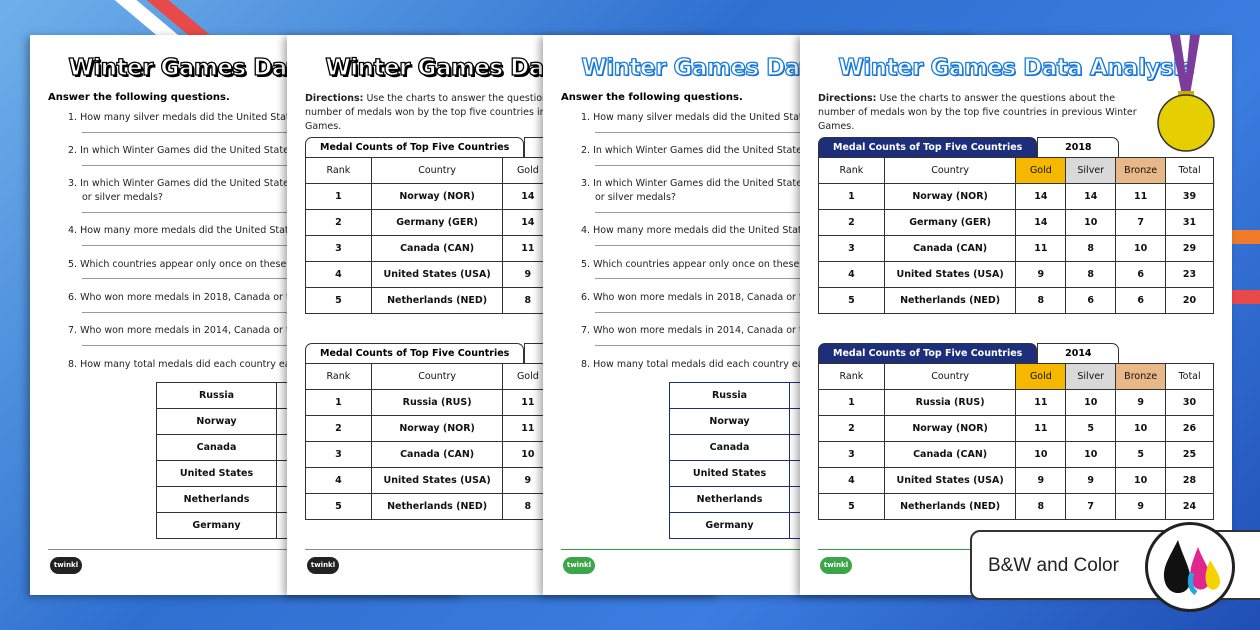 The width and height of the screenshot is (1260, 630). What do you see at coordinates (729, 473) in the screenshot?
I see `country-cell: United States` at bounding box center [729, 473].